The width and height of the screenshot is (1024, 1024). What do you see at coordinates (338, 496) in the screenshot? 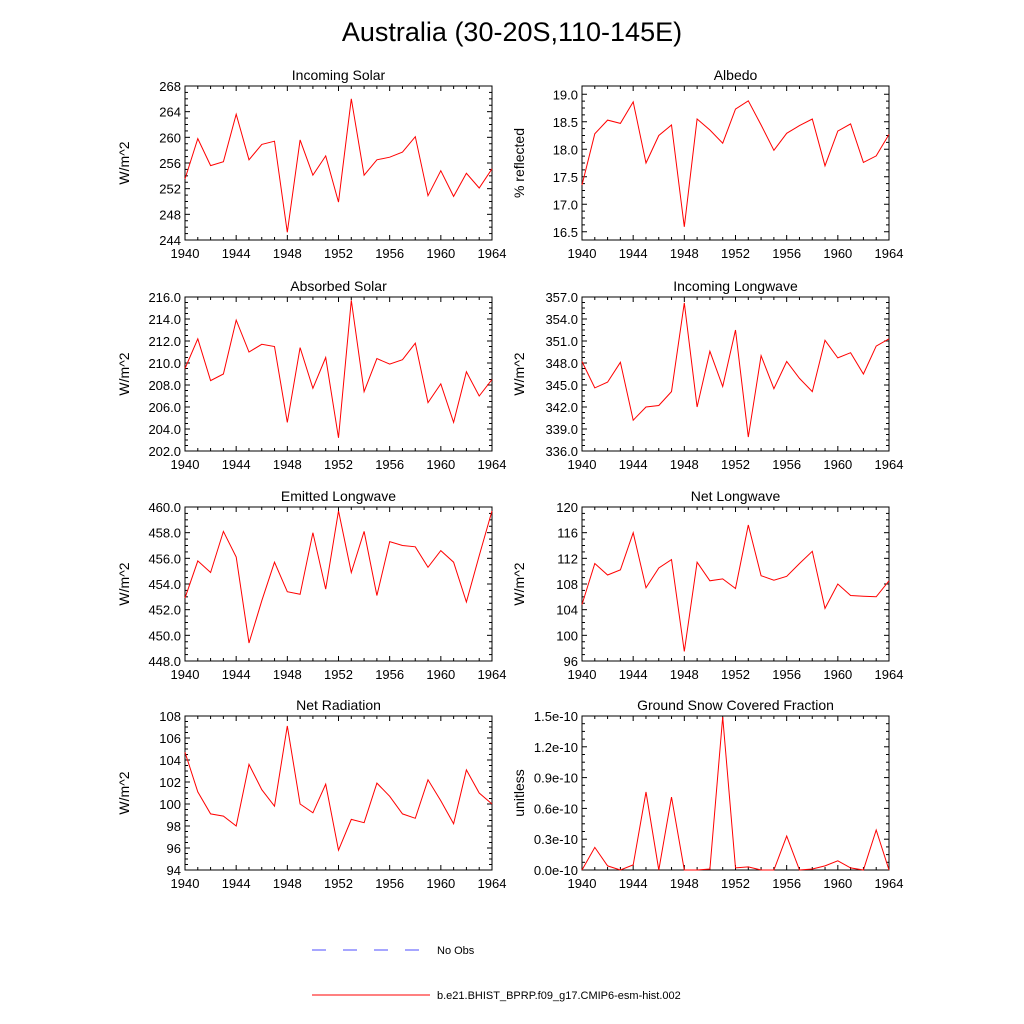
I see `panel-title: Emitted Longwave` at bounding box center [338, 496].